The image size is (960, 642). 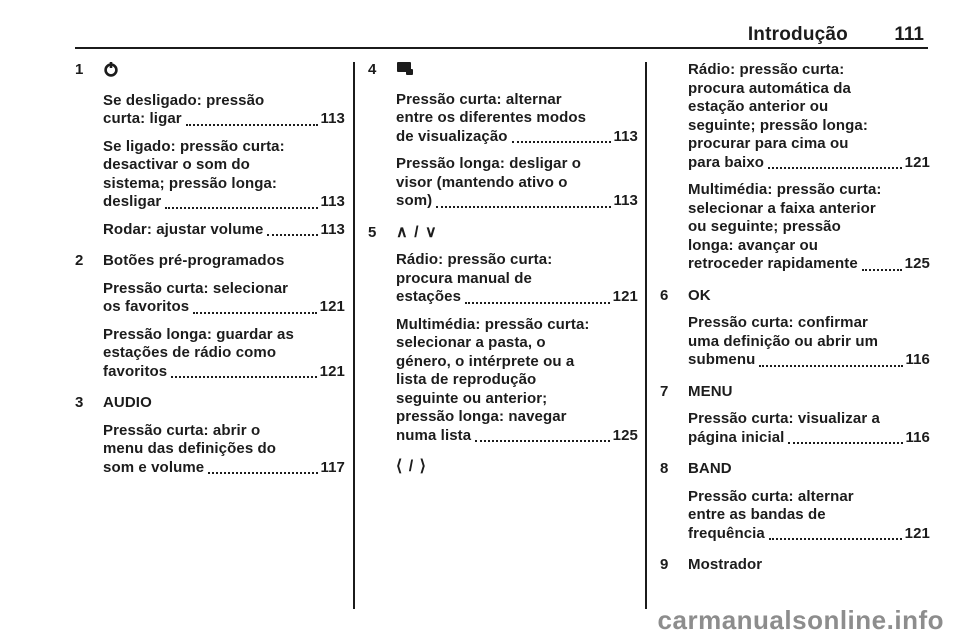 What do you see at coordinates (769, 88) in the screenshot?
I see `description-text: procura automática da` at bounding box center [769, 88].